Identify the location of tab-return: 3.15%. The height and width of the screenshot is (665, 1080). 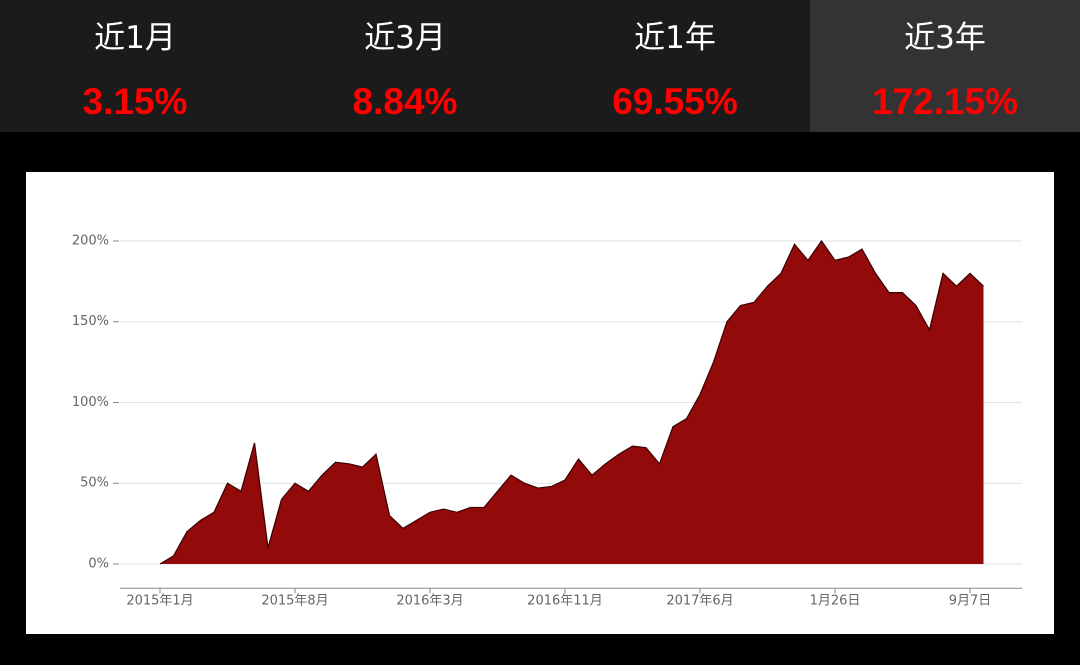
(135, 101).